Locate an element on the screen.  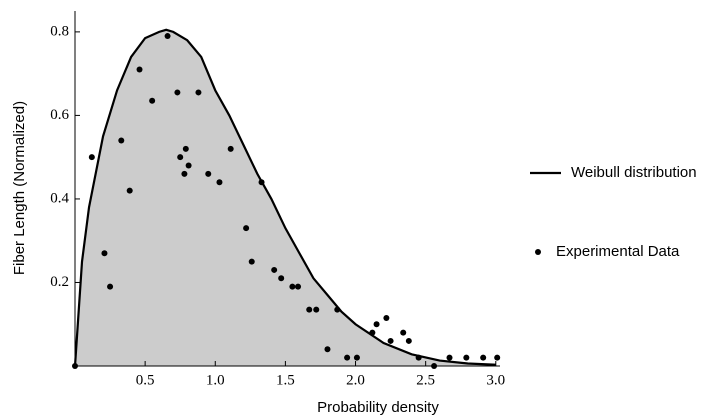
y-tick-label: 0.6 is located at coordinates (59, 115).